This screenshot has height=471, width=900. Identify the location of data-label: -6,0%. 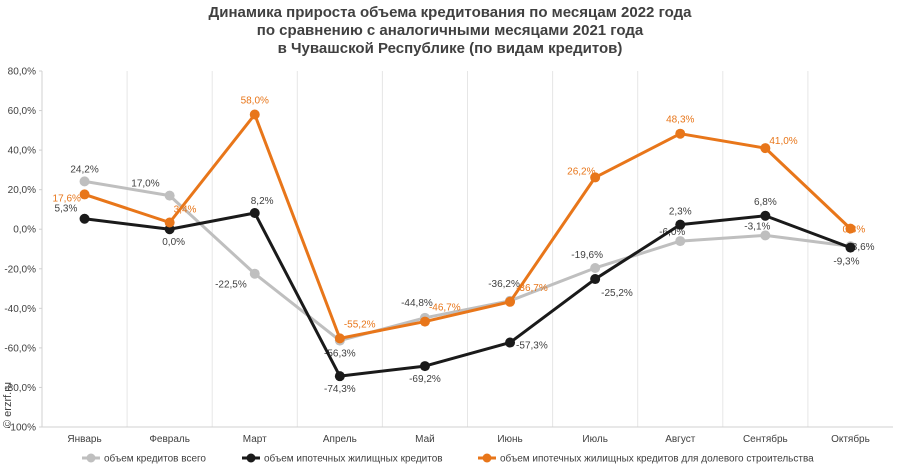
(672, 232).